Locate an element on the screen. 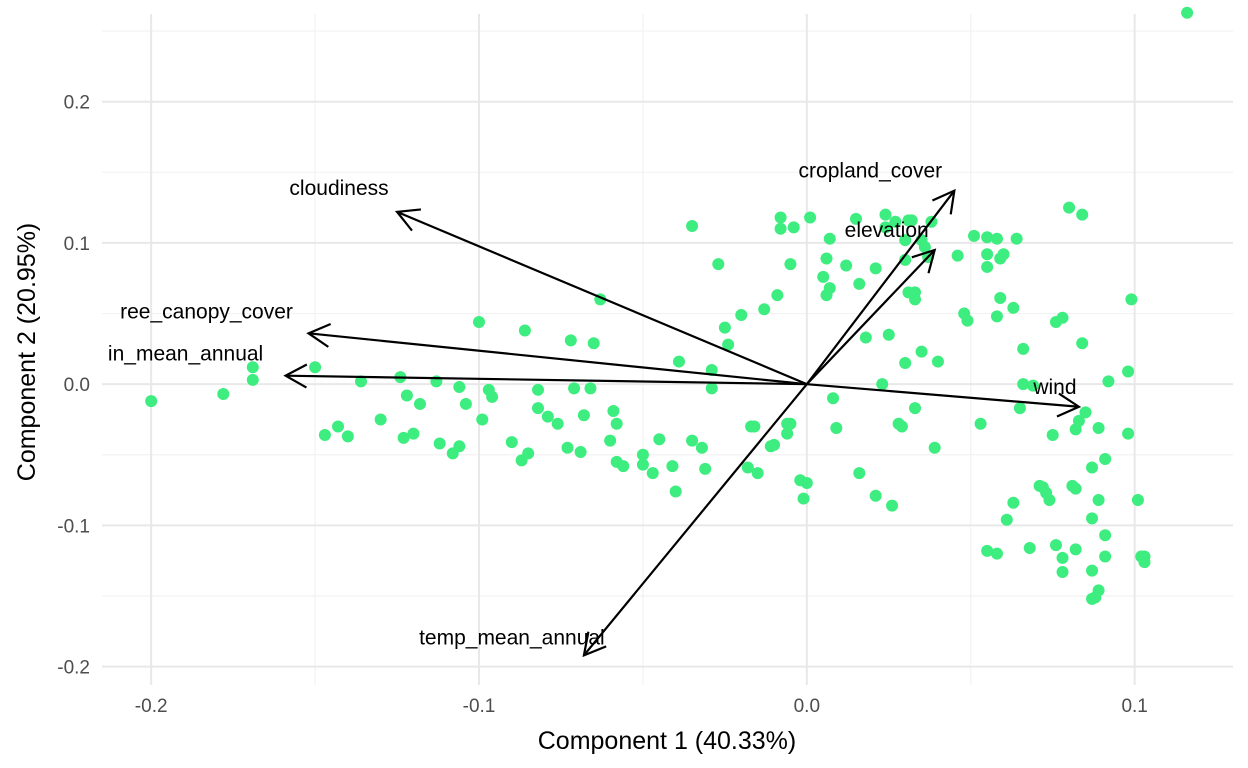  loading-label: wind is located at coordinates (1054, 387).